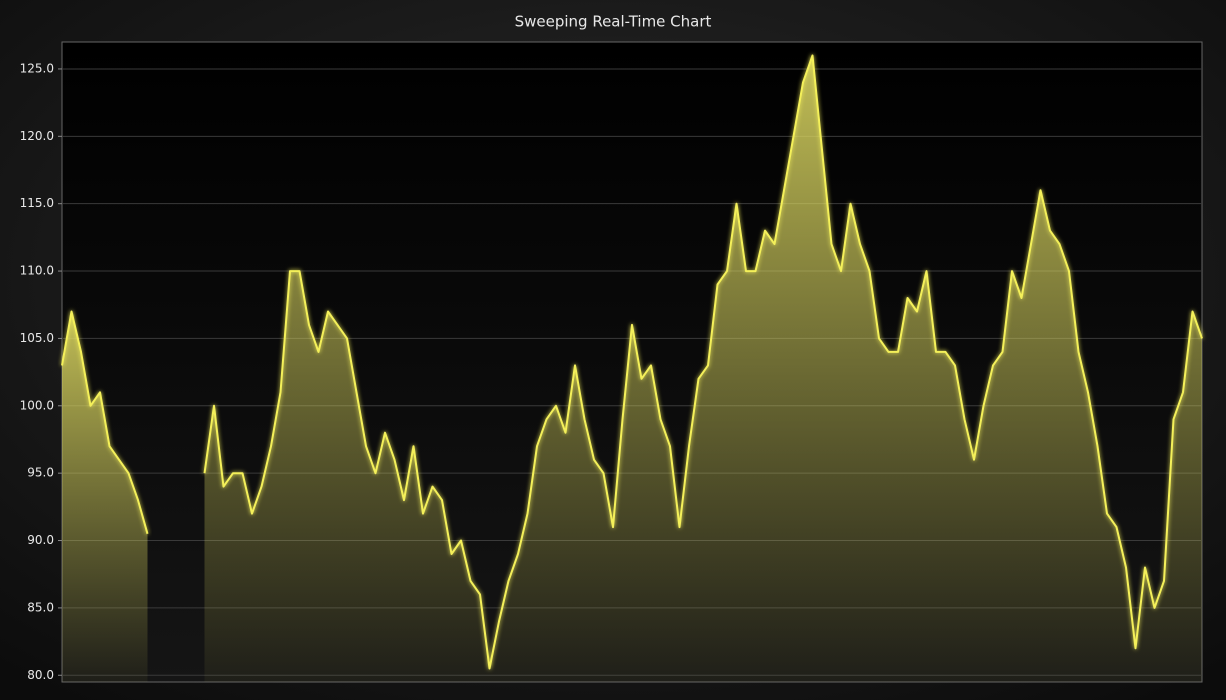  Describe the element at coordinates (40, 607) in the screenshot. I see `y-tick-label: 85.0` at that location.